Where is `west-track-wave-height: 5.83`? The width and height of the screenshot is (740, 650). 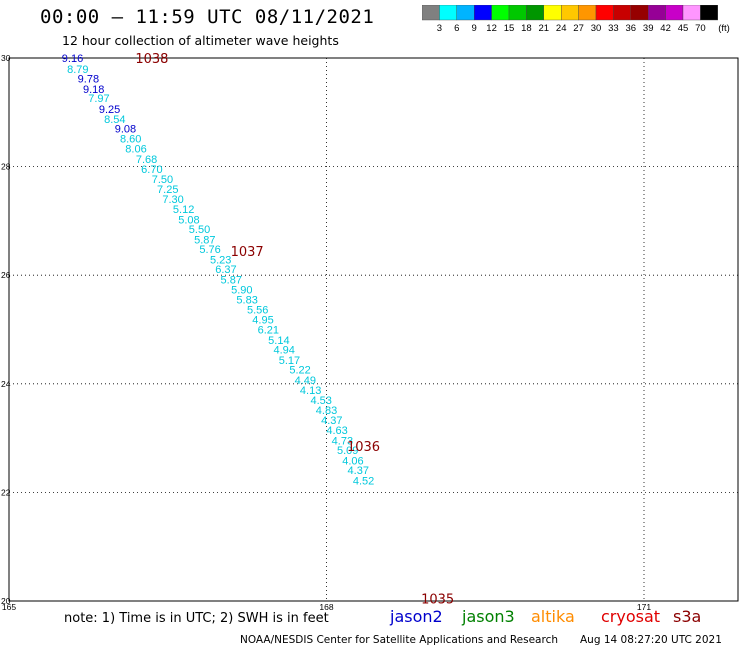 west-track-wave-height: 5.83 is located at coordinates (246, 301).